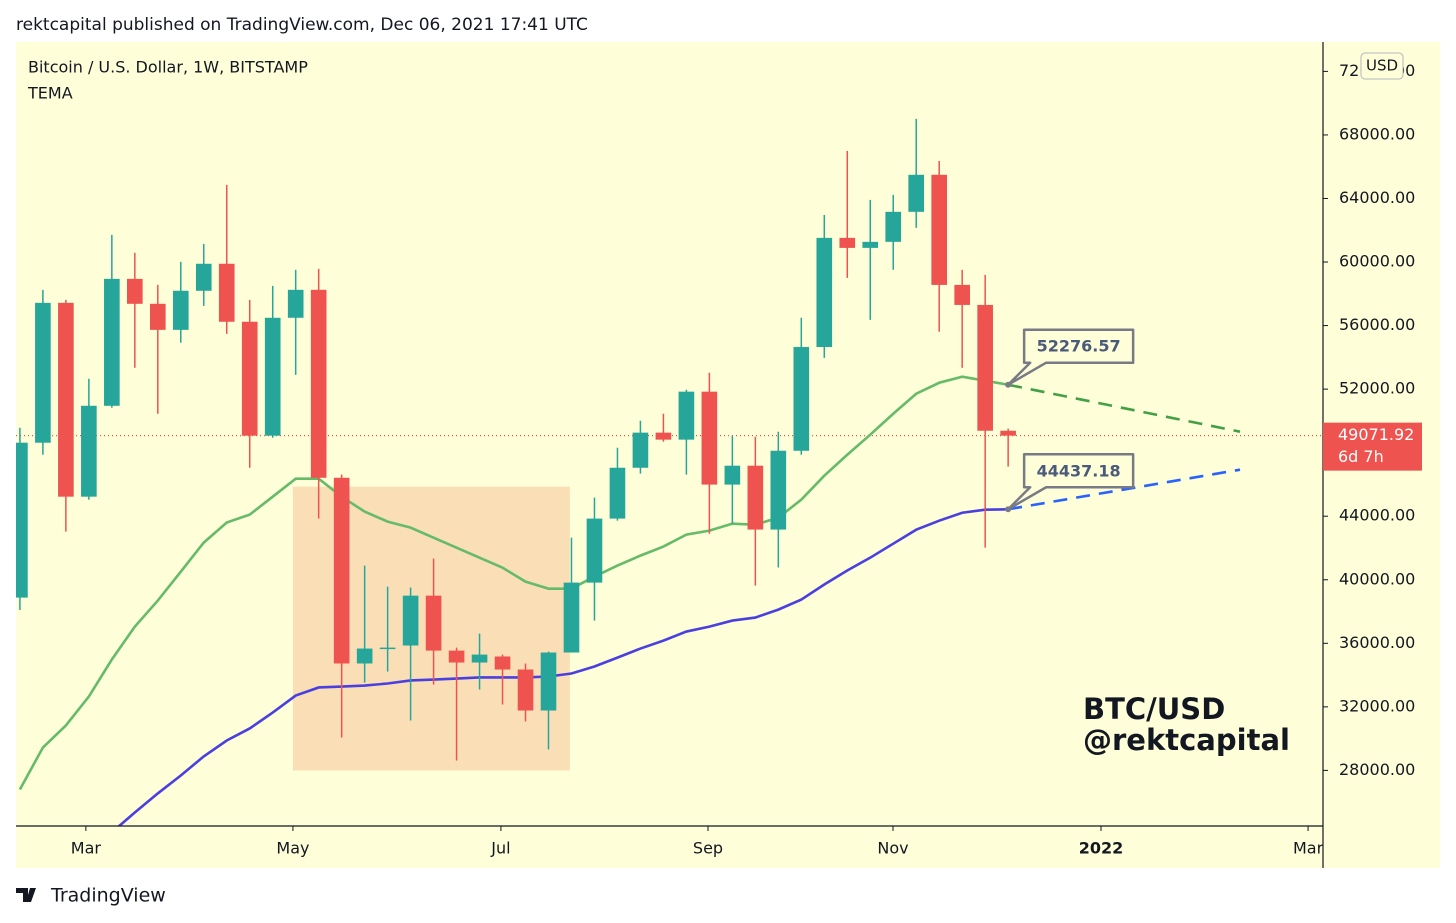 Image resolution: width=1456 pixels, height=923 pixels. Describe the element at coordinates (292, 848) in the screenshot. I see `x-tick-label: May` at that location.